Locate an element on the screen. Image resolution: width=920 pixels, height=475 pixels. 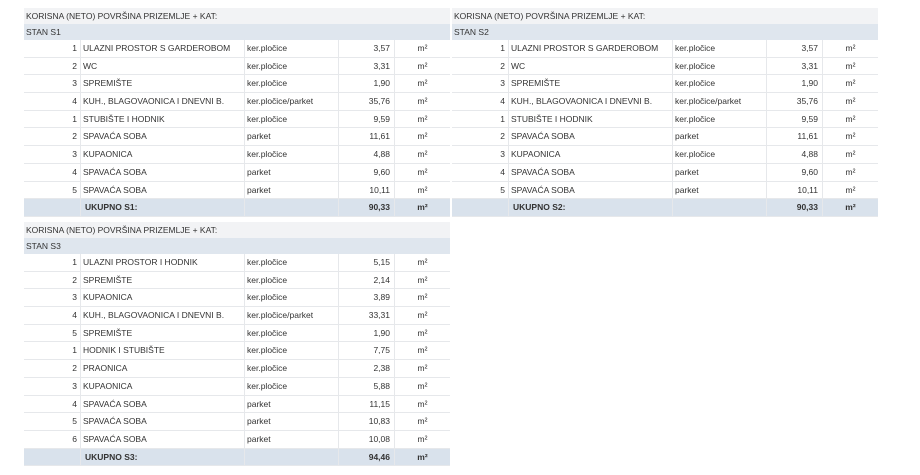
total-label: UKUPNO S3: is located at coordinates (163, 457).